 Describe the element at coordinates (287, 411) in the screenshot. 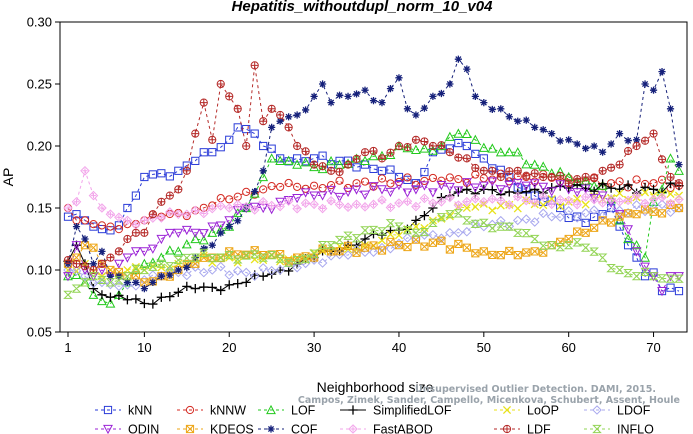

I see `legend-item-lof: LOF` at that location.